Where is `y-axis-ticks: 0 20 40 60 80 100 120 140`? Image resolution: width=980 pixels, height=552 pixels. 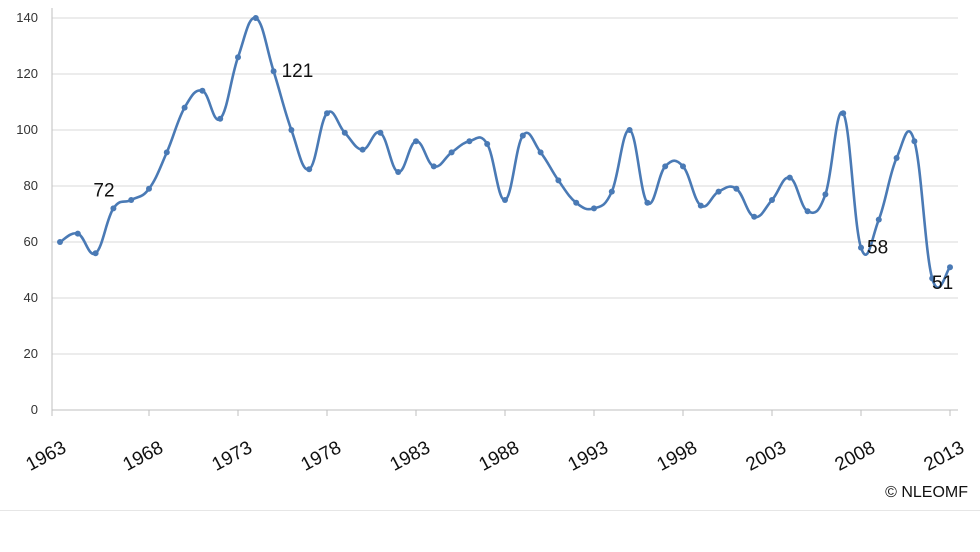
y-axis-ticks: 0 20 40 60 80 100 120 140 is located at coordinates (27, 213).